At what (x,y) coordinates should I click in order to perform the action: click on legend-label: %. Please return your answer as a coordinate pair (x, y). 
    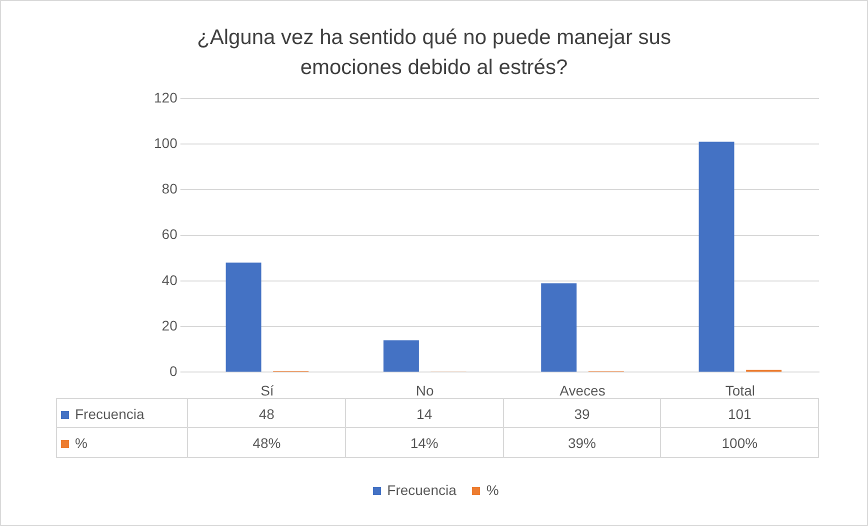
    Looking at the image, I should click on (492, 490).